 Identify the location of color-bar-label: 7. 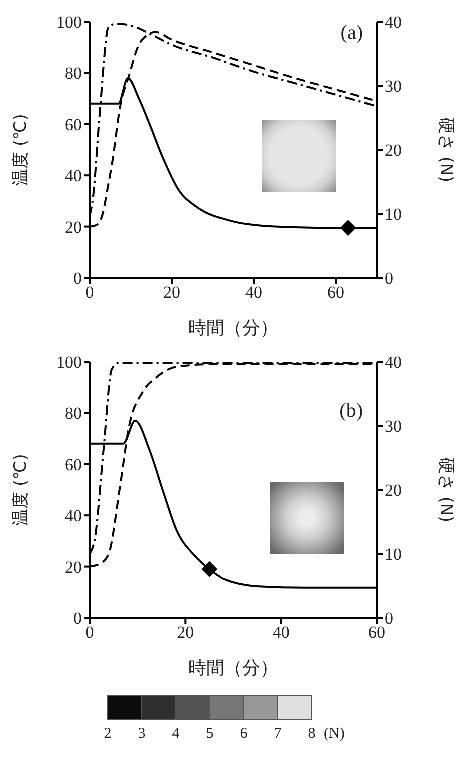
(278, 734).